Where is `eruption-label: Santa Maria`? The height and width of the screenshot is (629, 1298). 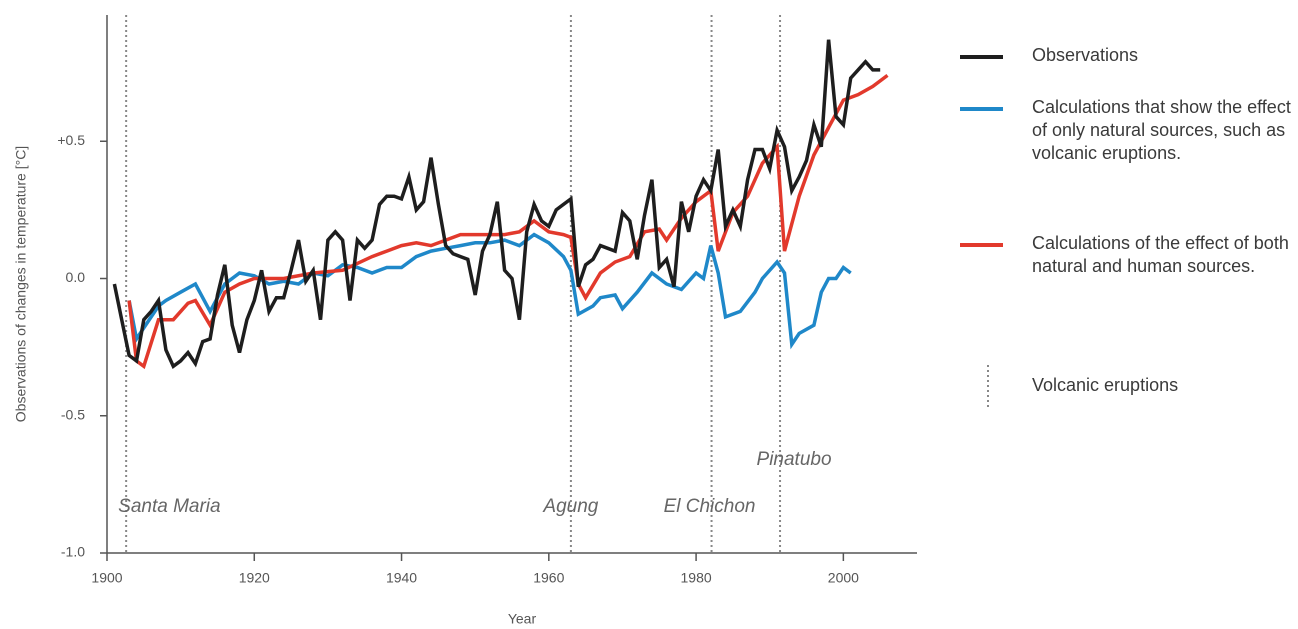 eruption-label: Santa Maria is located at coordinates (169, 506).